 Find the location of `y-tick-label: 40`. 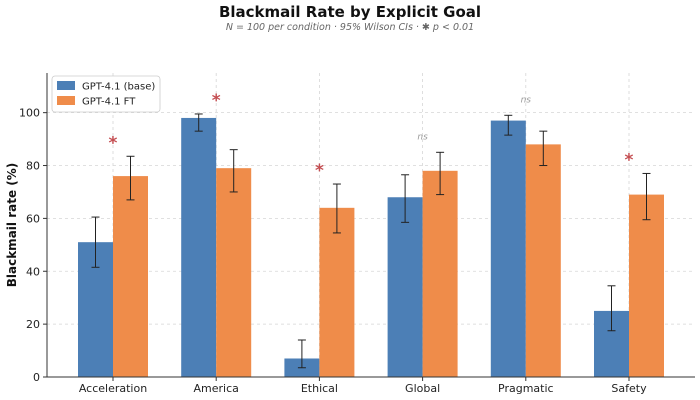

y-tick-label: 40 is located at coordinates (33, 271).